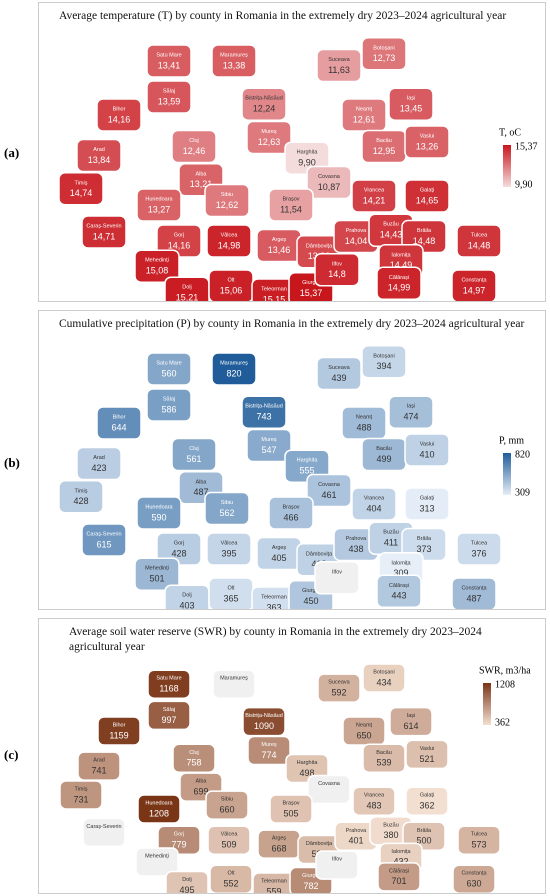  What do you see at coordinates (104, 236) in the screenshot?
I see `county-value: 14,71` at bounding box center [104, 236].